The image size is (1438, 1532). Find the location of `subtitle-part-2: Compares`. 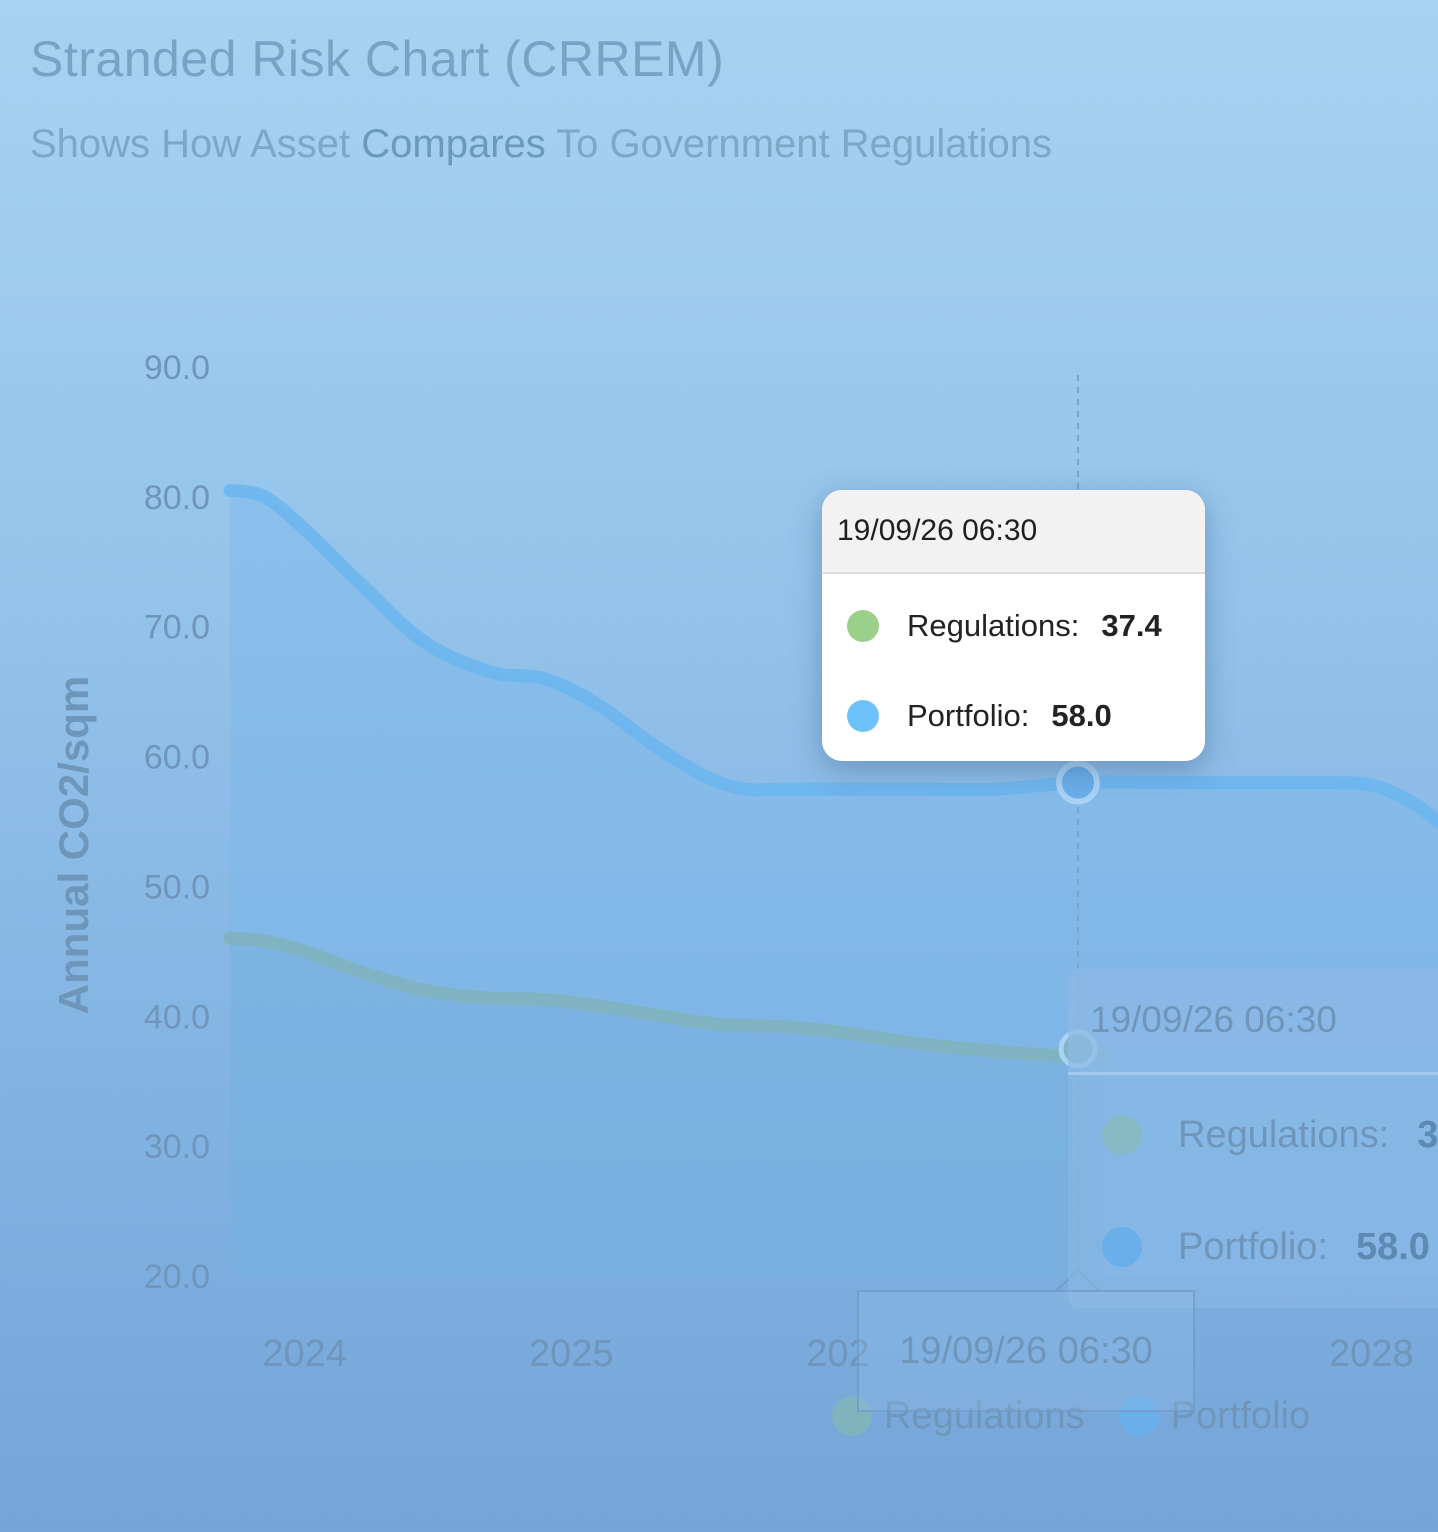

subtitle-part-2: Compares is located at coordinates (453, 144).